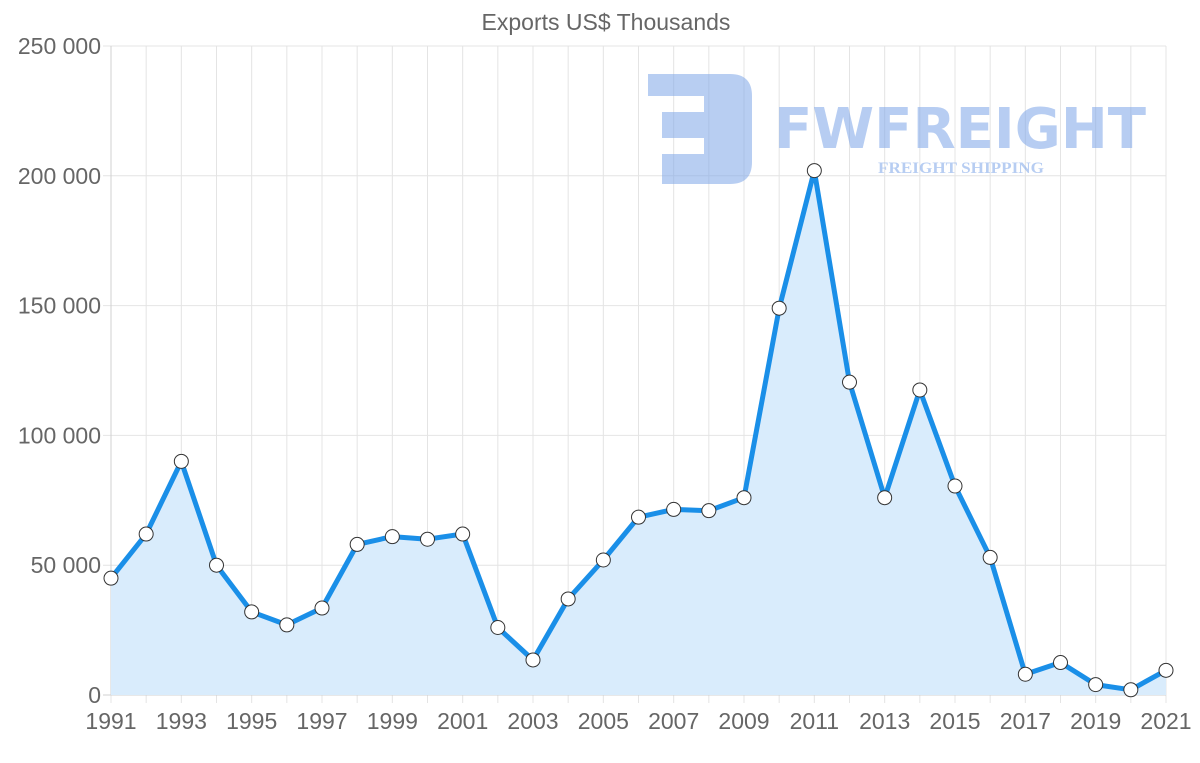 This screenshot has width=1200, height=763. I want to click on data-point-marker: 2010: 149000, so click(779, 308).